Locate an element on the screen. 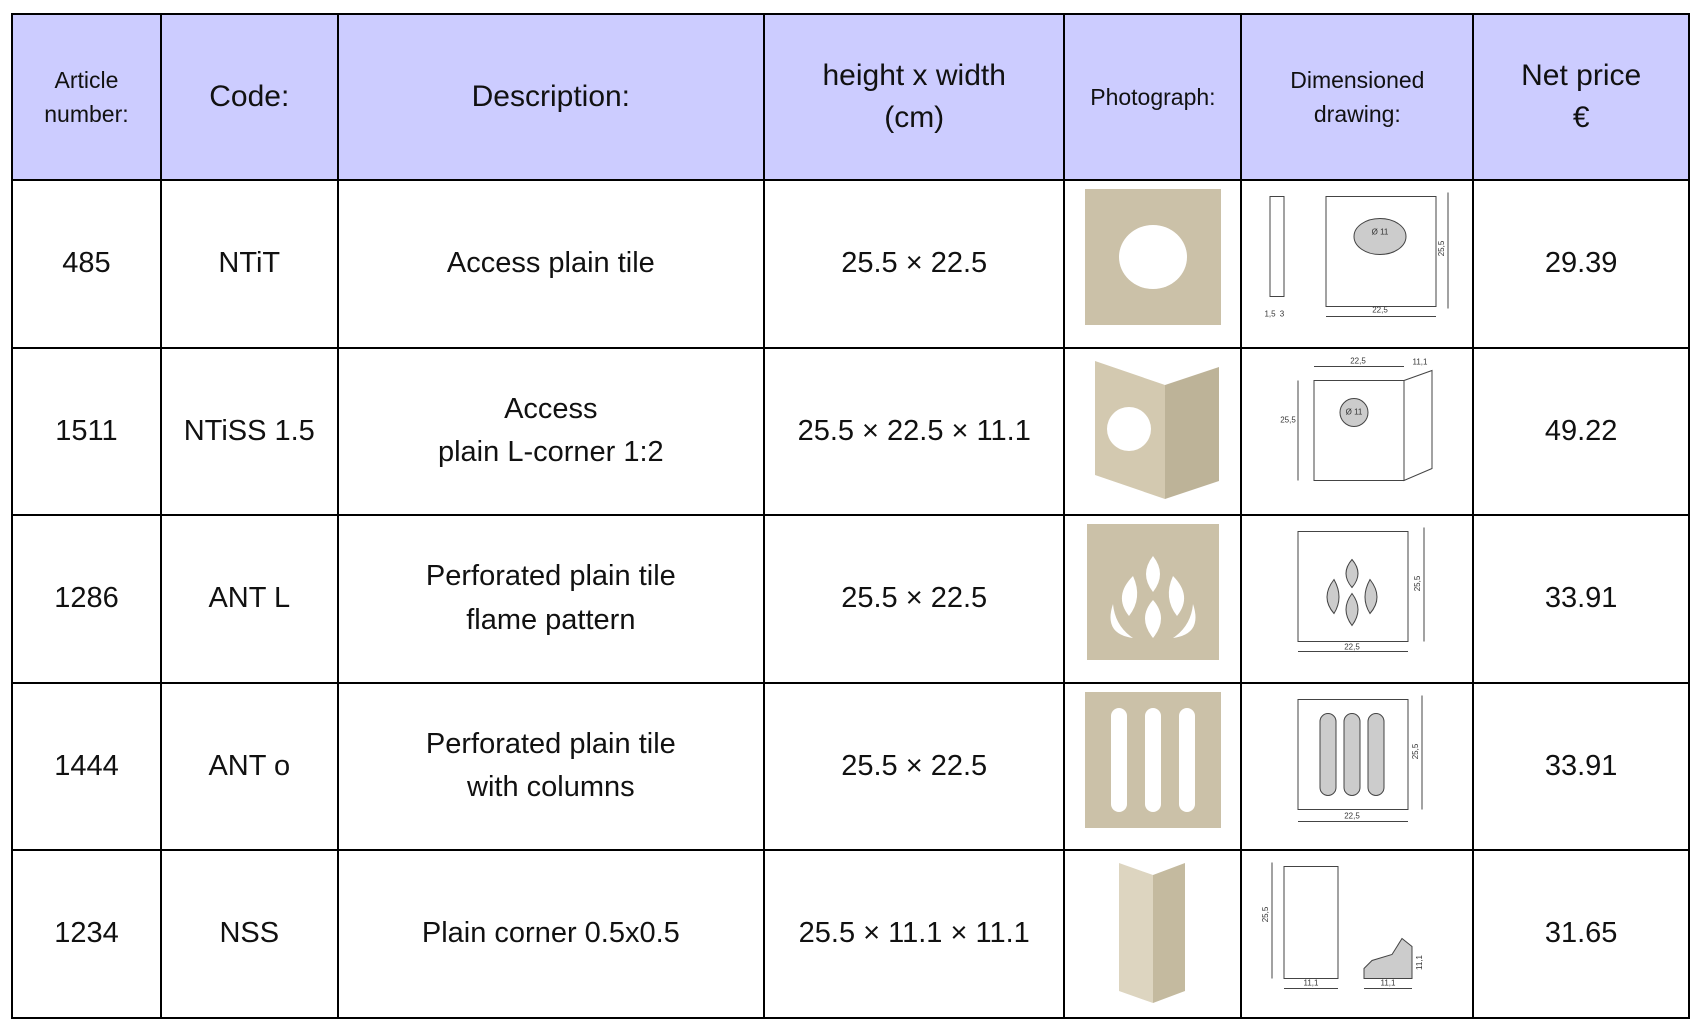 Image resolution: width=1690 pixels, height=1019 pixels. dimension-label: Ø 11 is located at coordinates (1354, 411).